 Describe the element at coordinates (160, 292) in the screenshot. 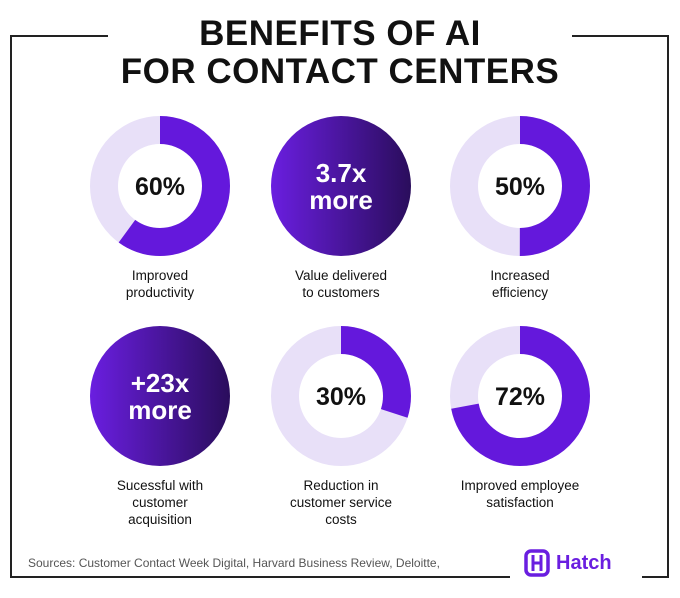

I see `stat-caption-line: productivity` at that location.